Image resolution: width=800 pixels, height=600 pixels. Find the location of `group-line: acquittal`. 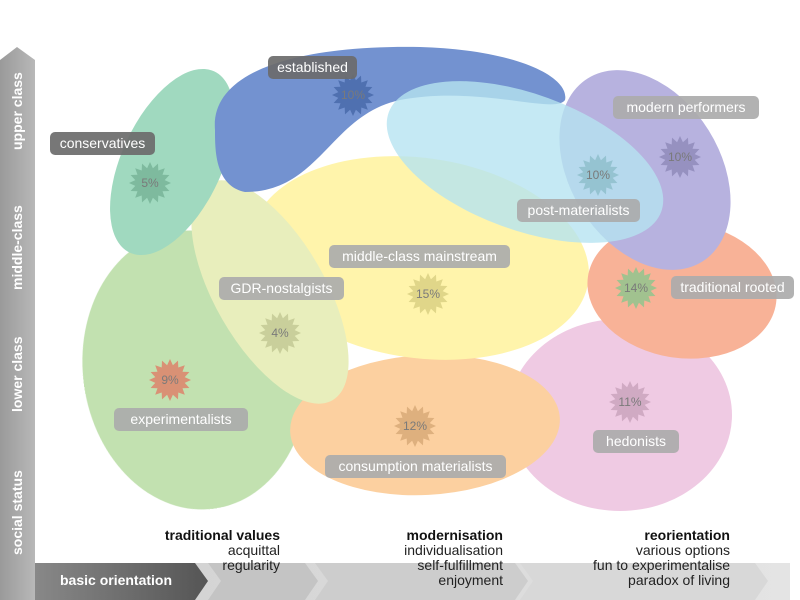

group-line: acquittal is located at coordinates (253, 550).